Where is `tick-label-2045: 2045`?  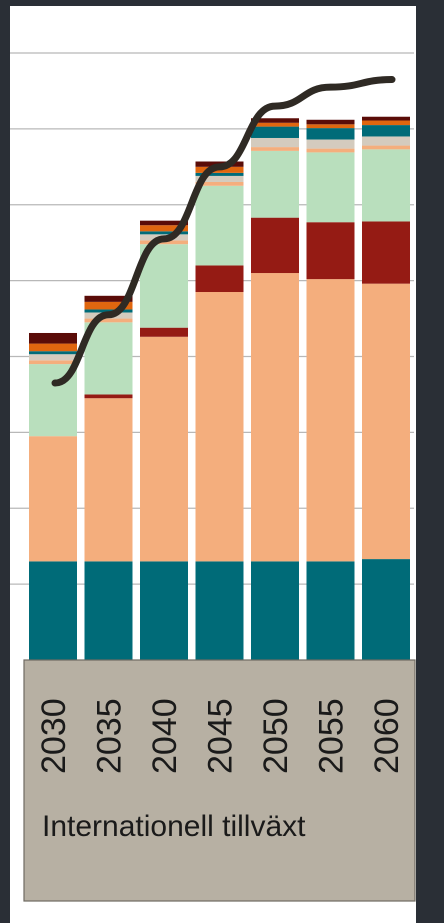
tick-label-2045: 2045 is located at coordinates (221, 736).